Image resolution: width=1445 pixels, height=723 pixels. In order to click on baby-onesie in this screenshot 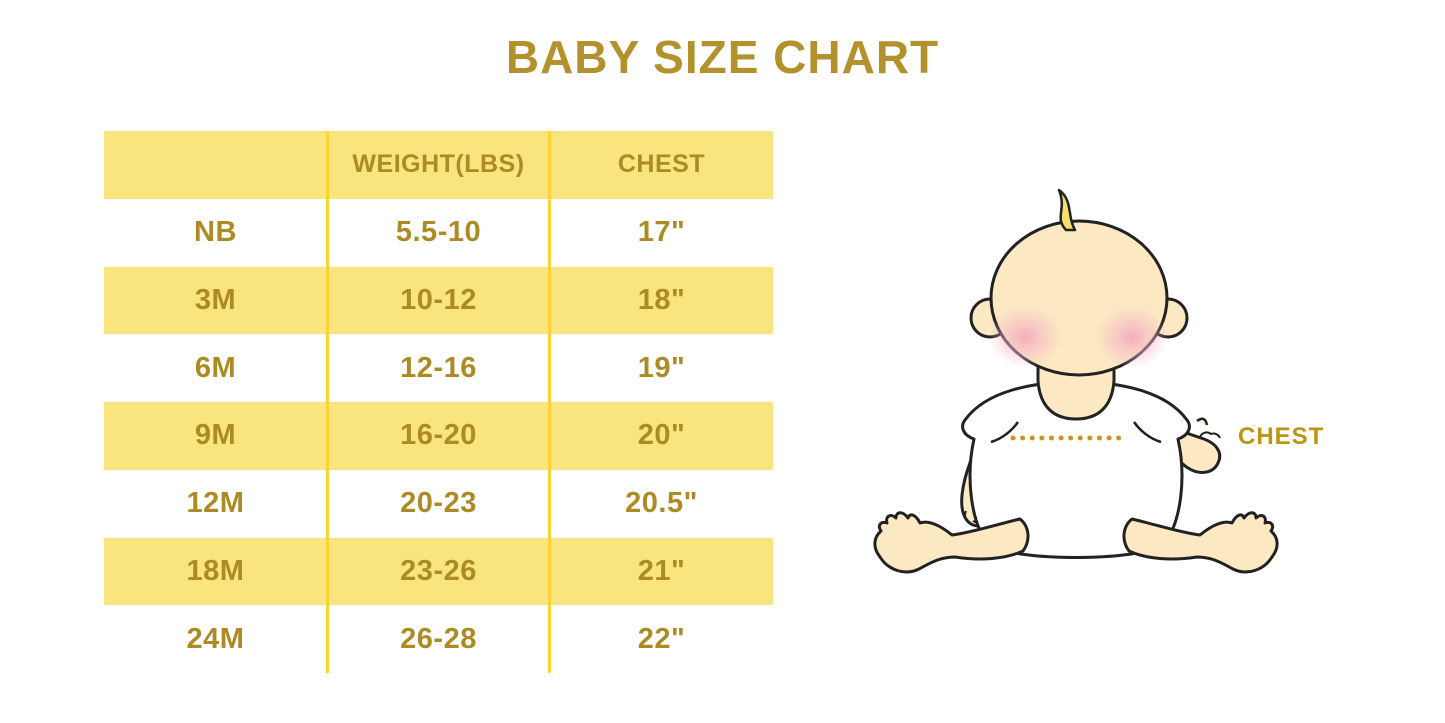, I will do `click(1076, 469)`.